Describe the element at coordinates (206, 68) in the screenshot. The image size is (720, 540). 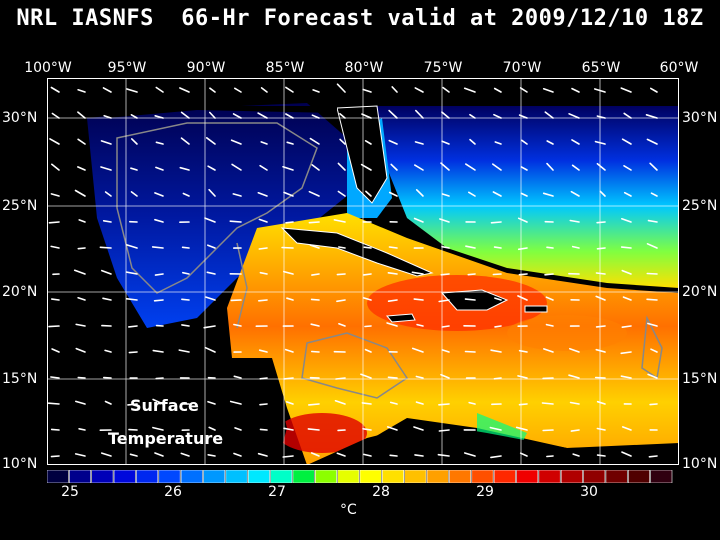
I see `longitude-label: 90°W` at that location.